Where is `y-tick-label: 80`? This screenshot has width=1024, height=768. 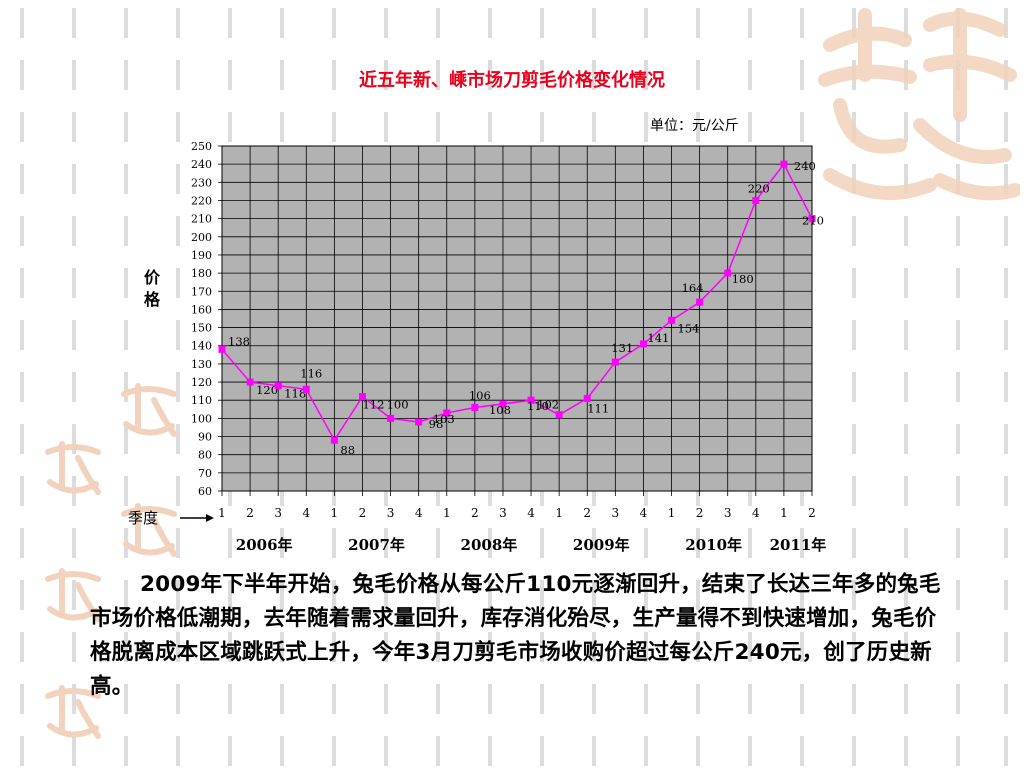 y-tick-label: 80 is located at coordinates (205, 455).